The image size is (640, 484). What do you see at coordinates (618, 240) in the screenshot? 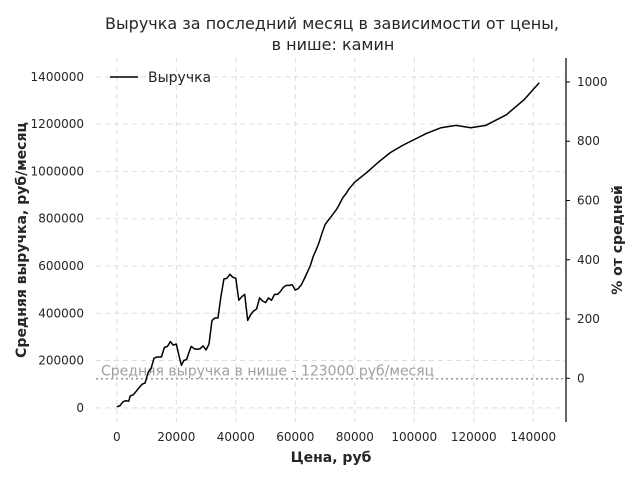
I see `y-axis-right-title: % от средней` at bounding box center [618, 240].